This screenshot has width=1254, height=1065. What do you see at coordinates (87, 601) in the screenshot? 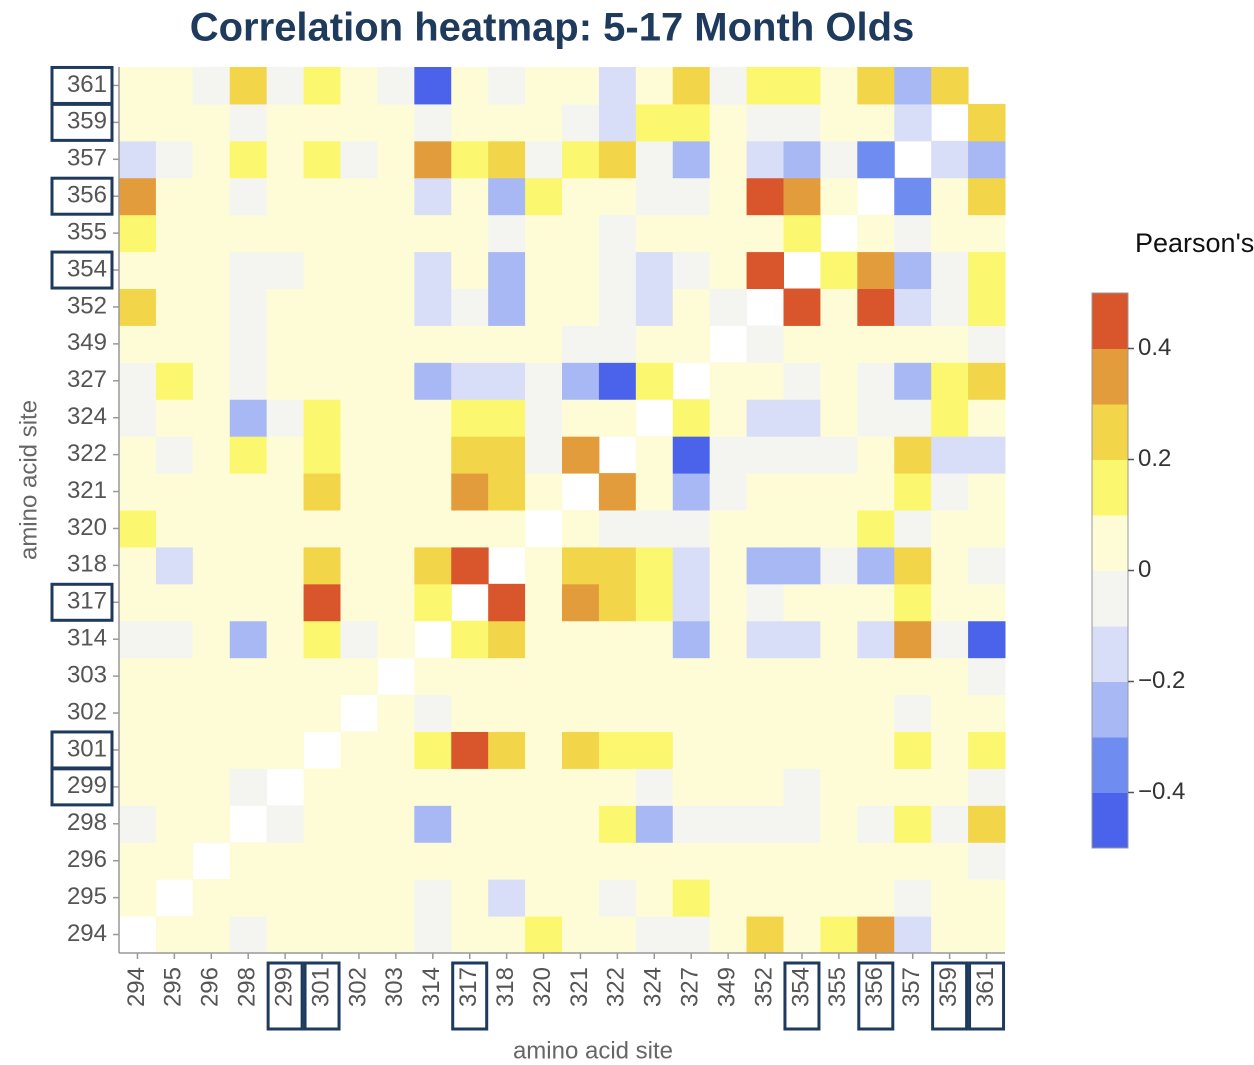
I see `y-tick-label: 317` at bounding box center [87, 601].